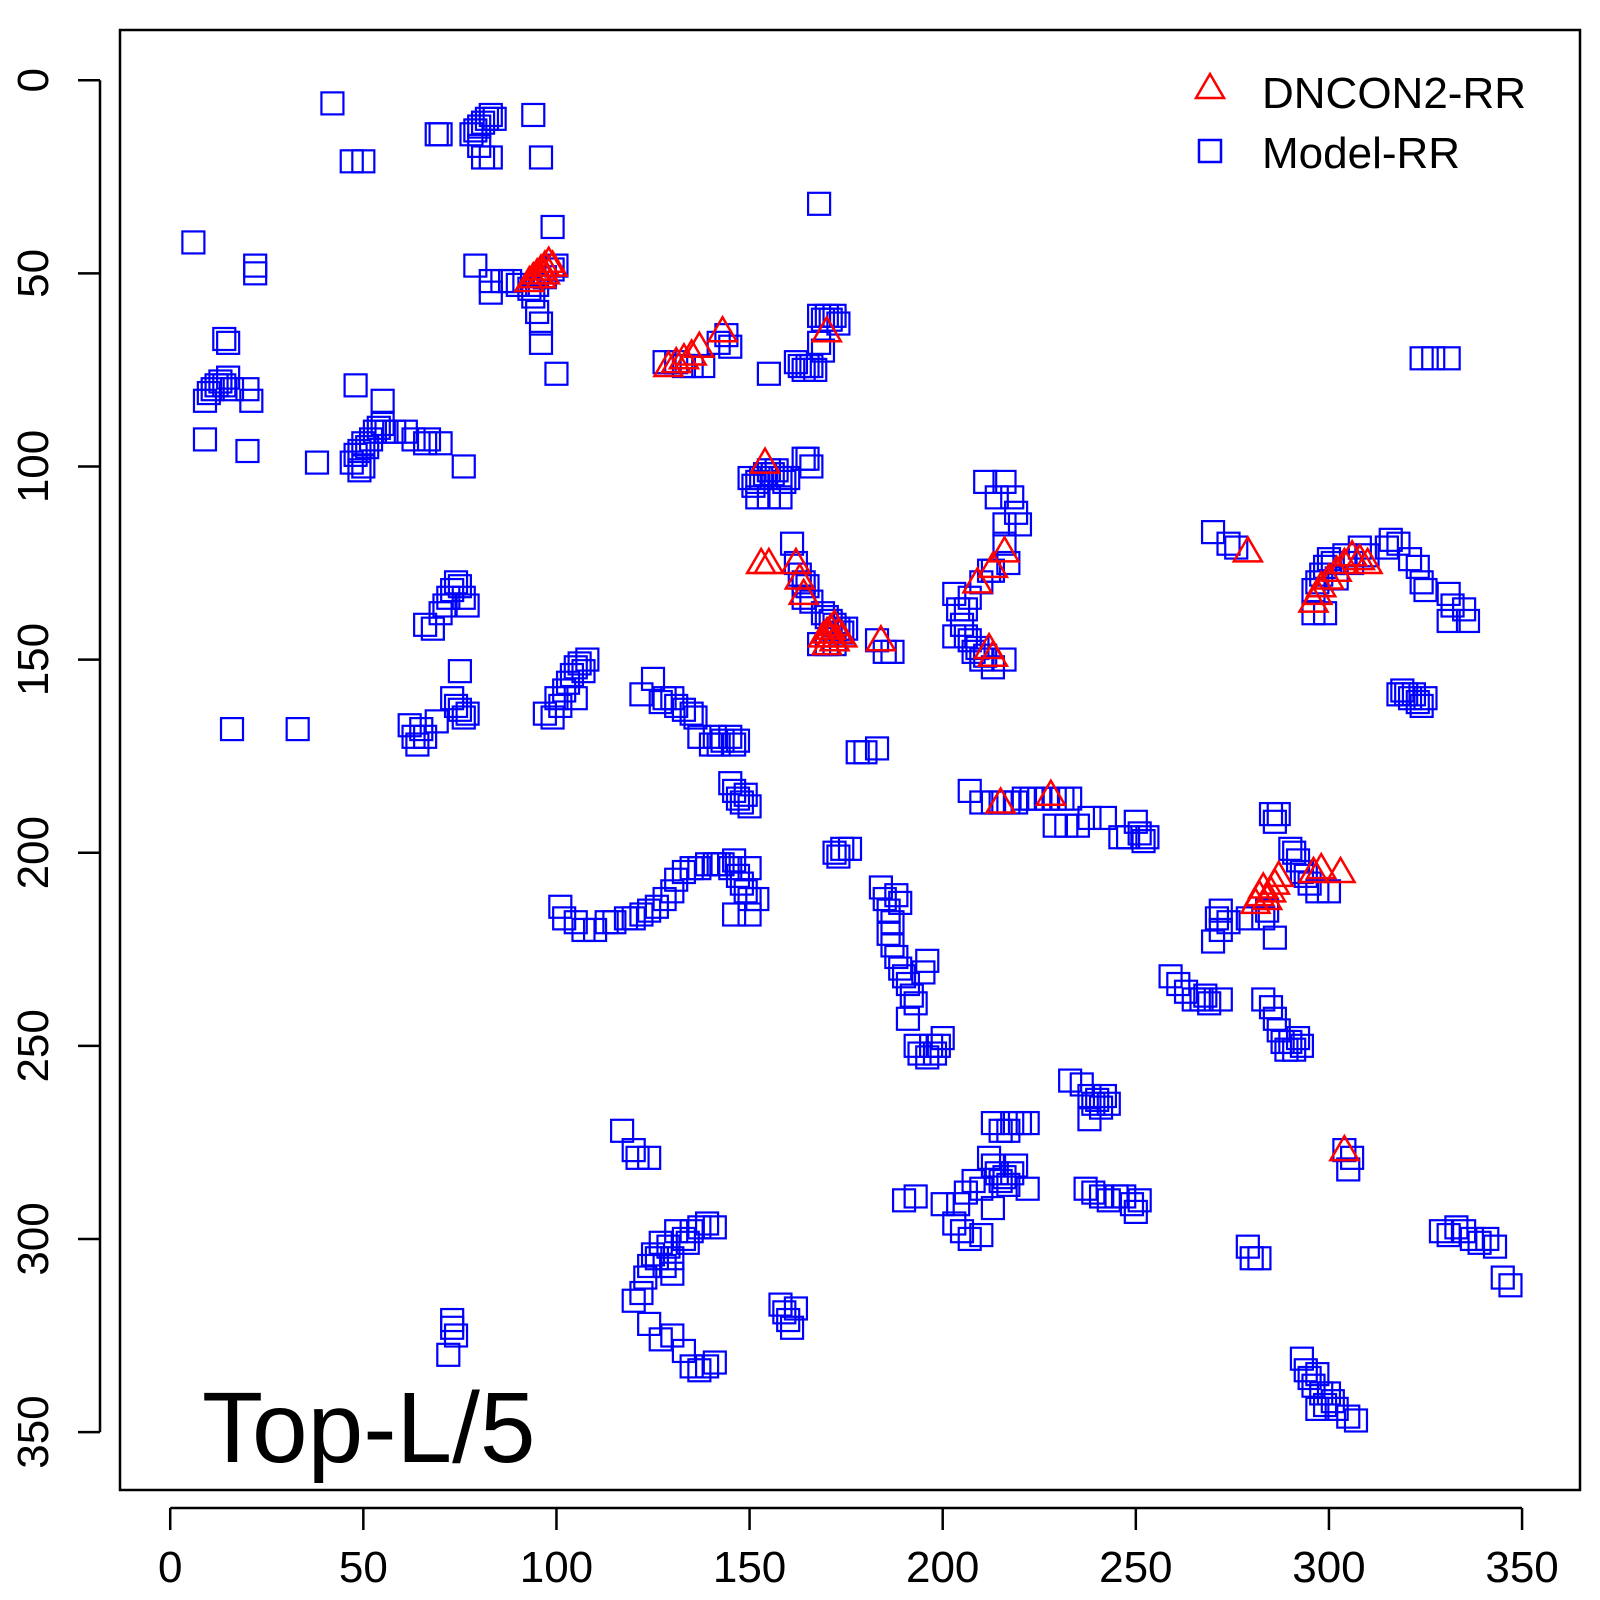  What do you see at coordinates (369, 1428) in the screenshot?
I see `top-l5-annotation: Top-L/5` at bounding box center [369, 1428].